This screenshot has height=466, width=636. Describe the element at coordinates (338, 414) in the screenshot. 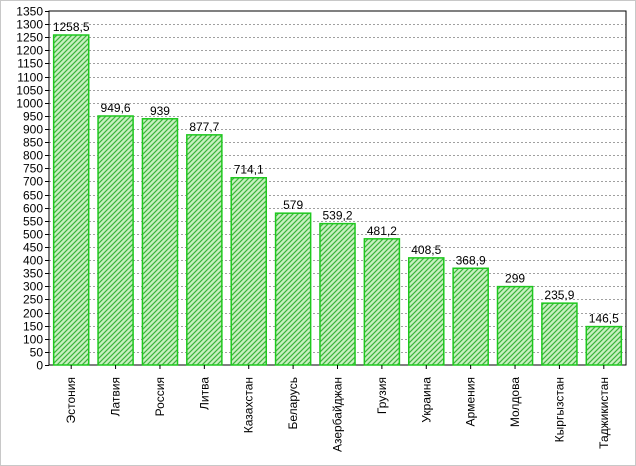

I see `category-label: Азербайджан` at that location.